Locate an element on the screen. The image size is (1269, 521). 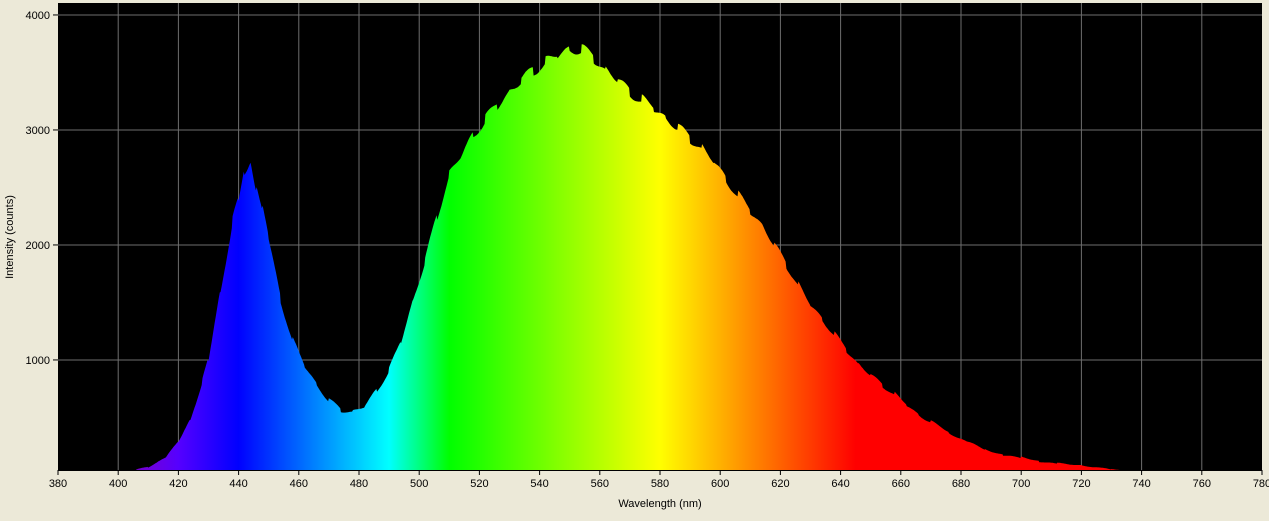
x-tick-label: 440 is located at coordinates (238, 484).